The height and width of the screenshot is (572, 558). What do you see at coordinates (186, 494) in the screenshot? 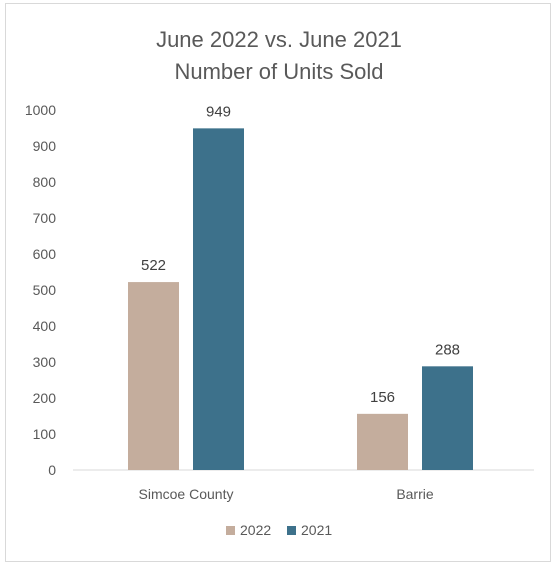
I see `x-tick-label: Simcoe County` at bounding box center [186, 494].